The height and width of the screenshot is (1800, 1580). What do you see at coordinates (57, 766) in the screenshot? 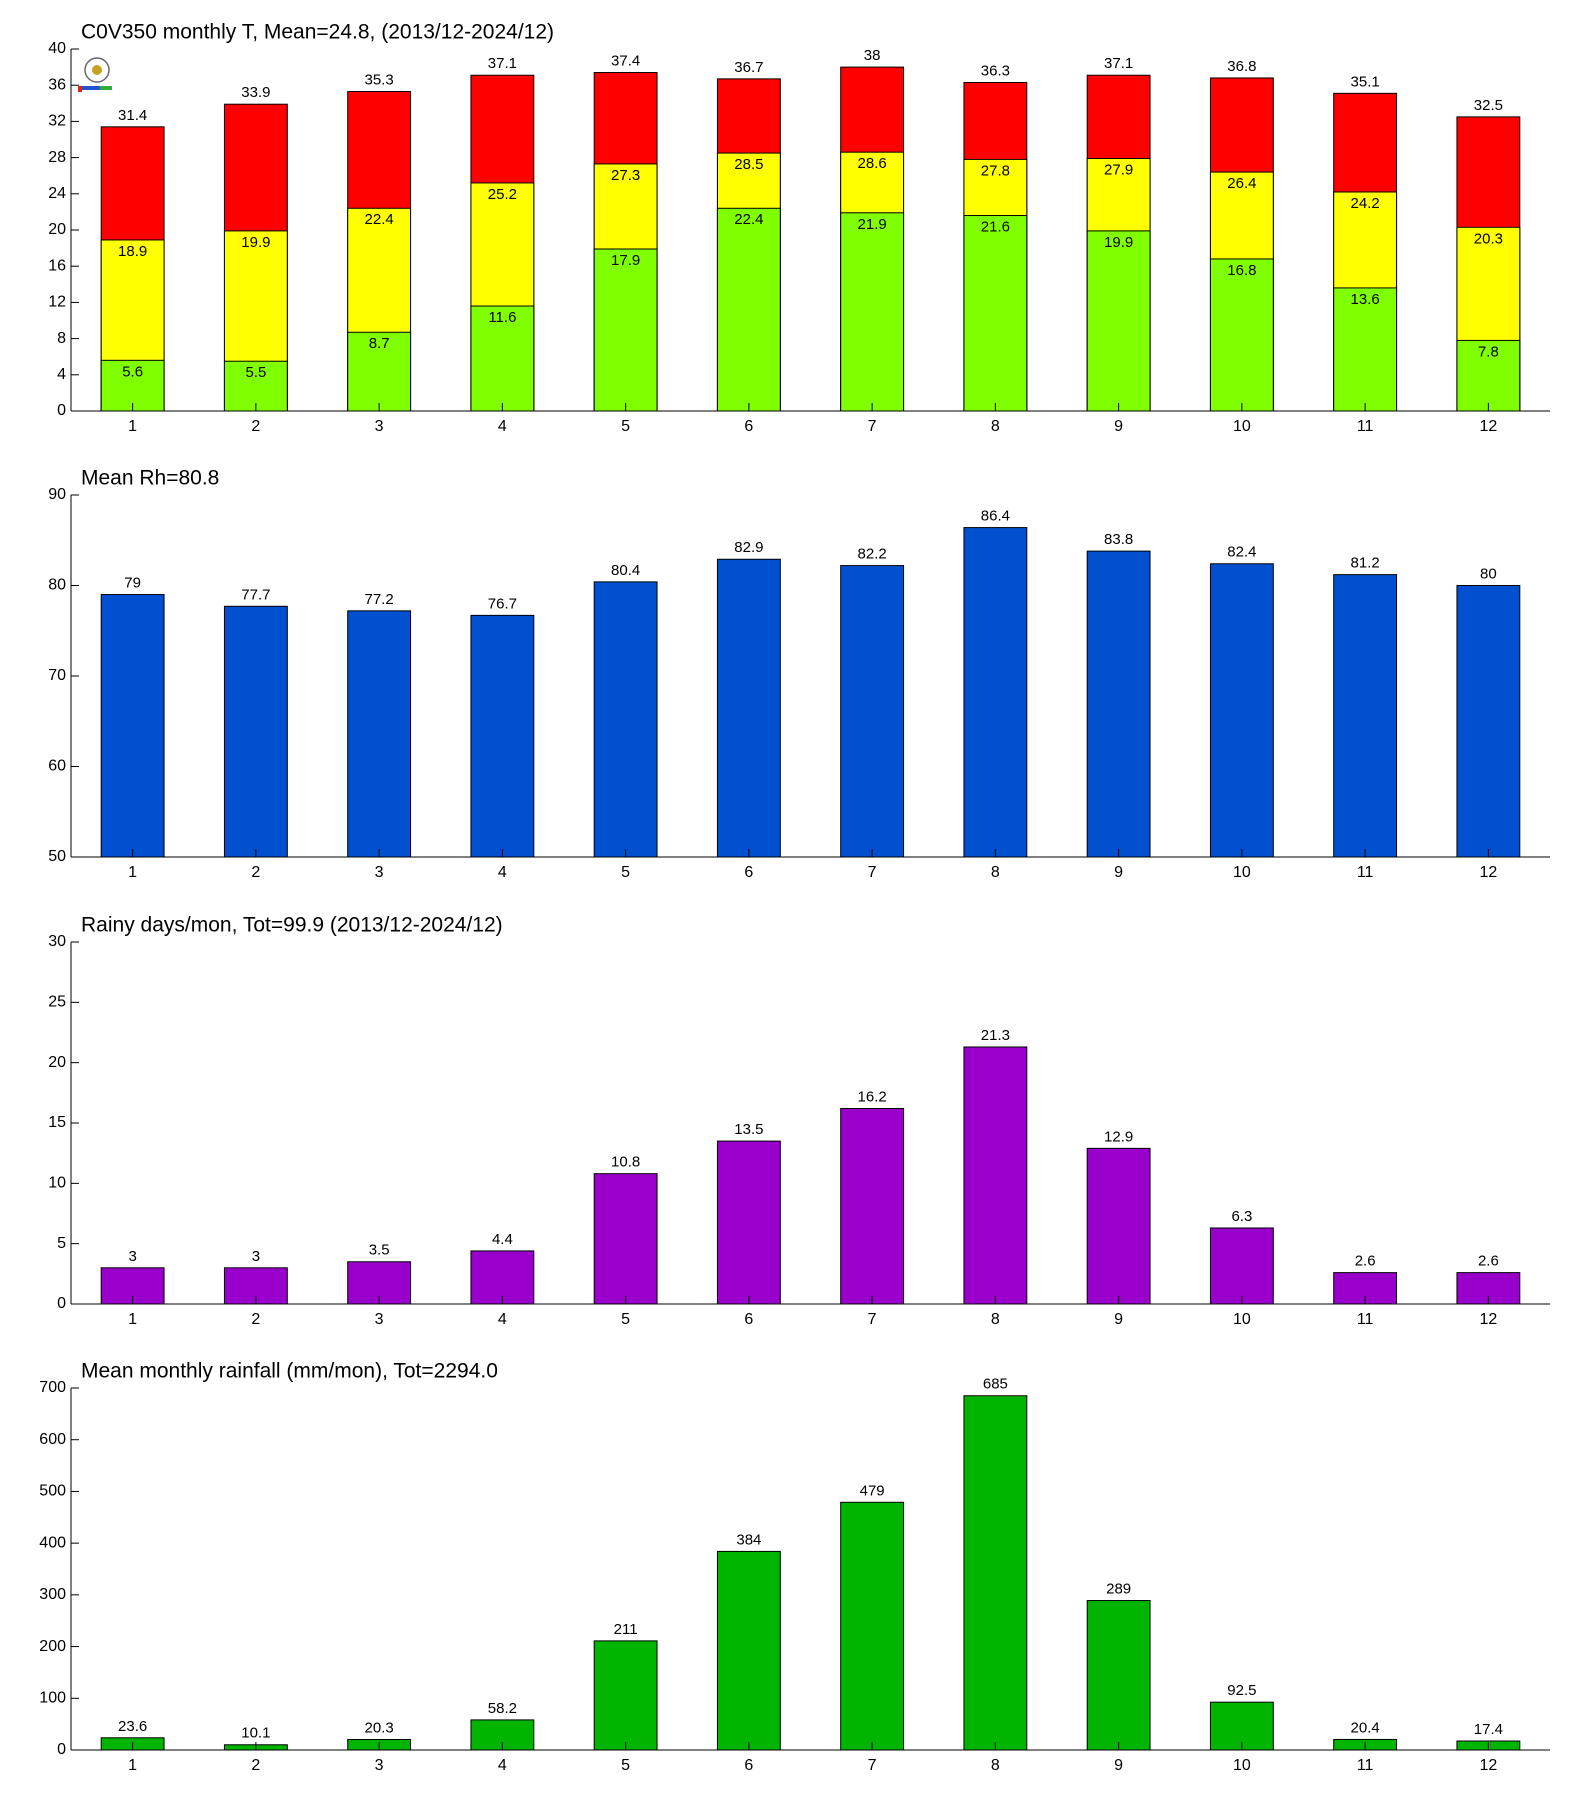
I see `y-tick-label: 60` at bounding box center [57, 766].